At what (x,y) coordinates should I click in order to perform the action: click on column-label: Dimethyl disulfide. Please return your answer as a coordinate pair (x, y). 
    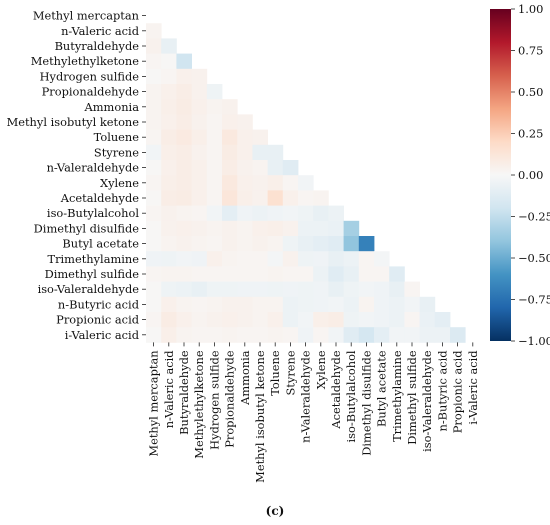
    Looking at the image, I should click on (366, 403).